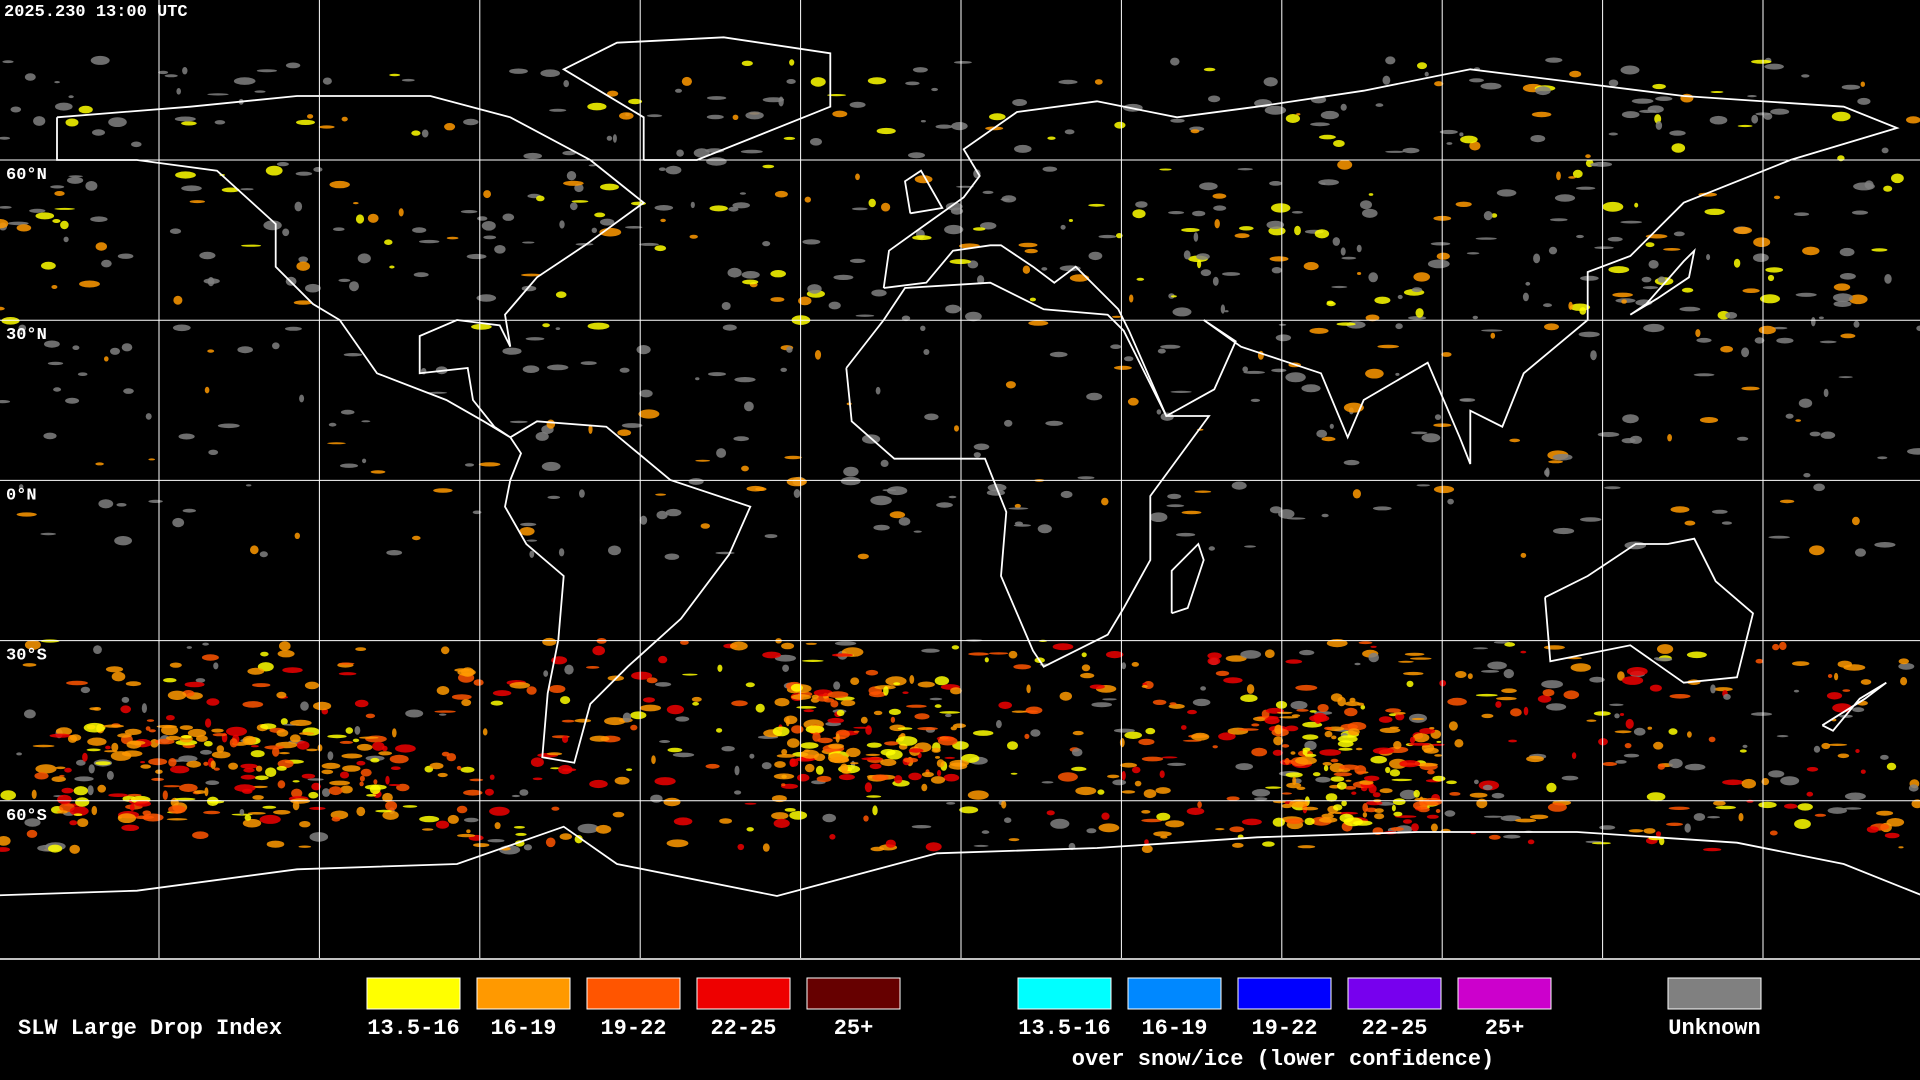  Describe the element at coordinates (1064, 993) in the screenshot. I see `legend-swatch` at that location.